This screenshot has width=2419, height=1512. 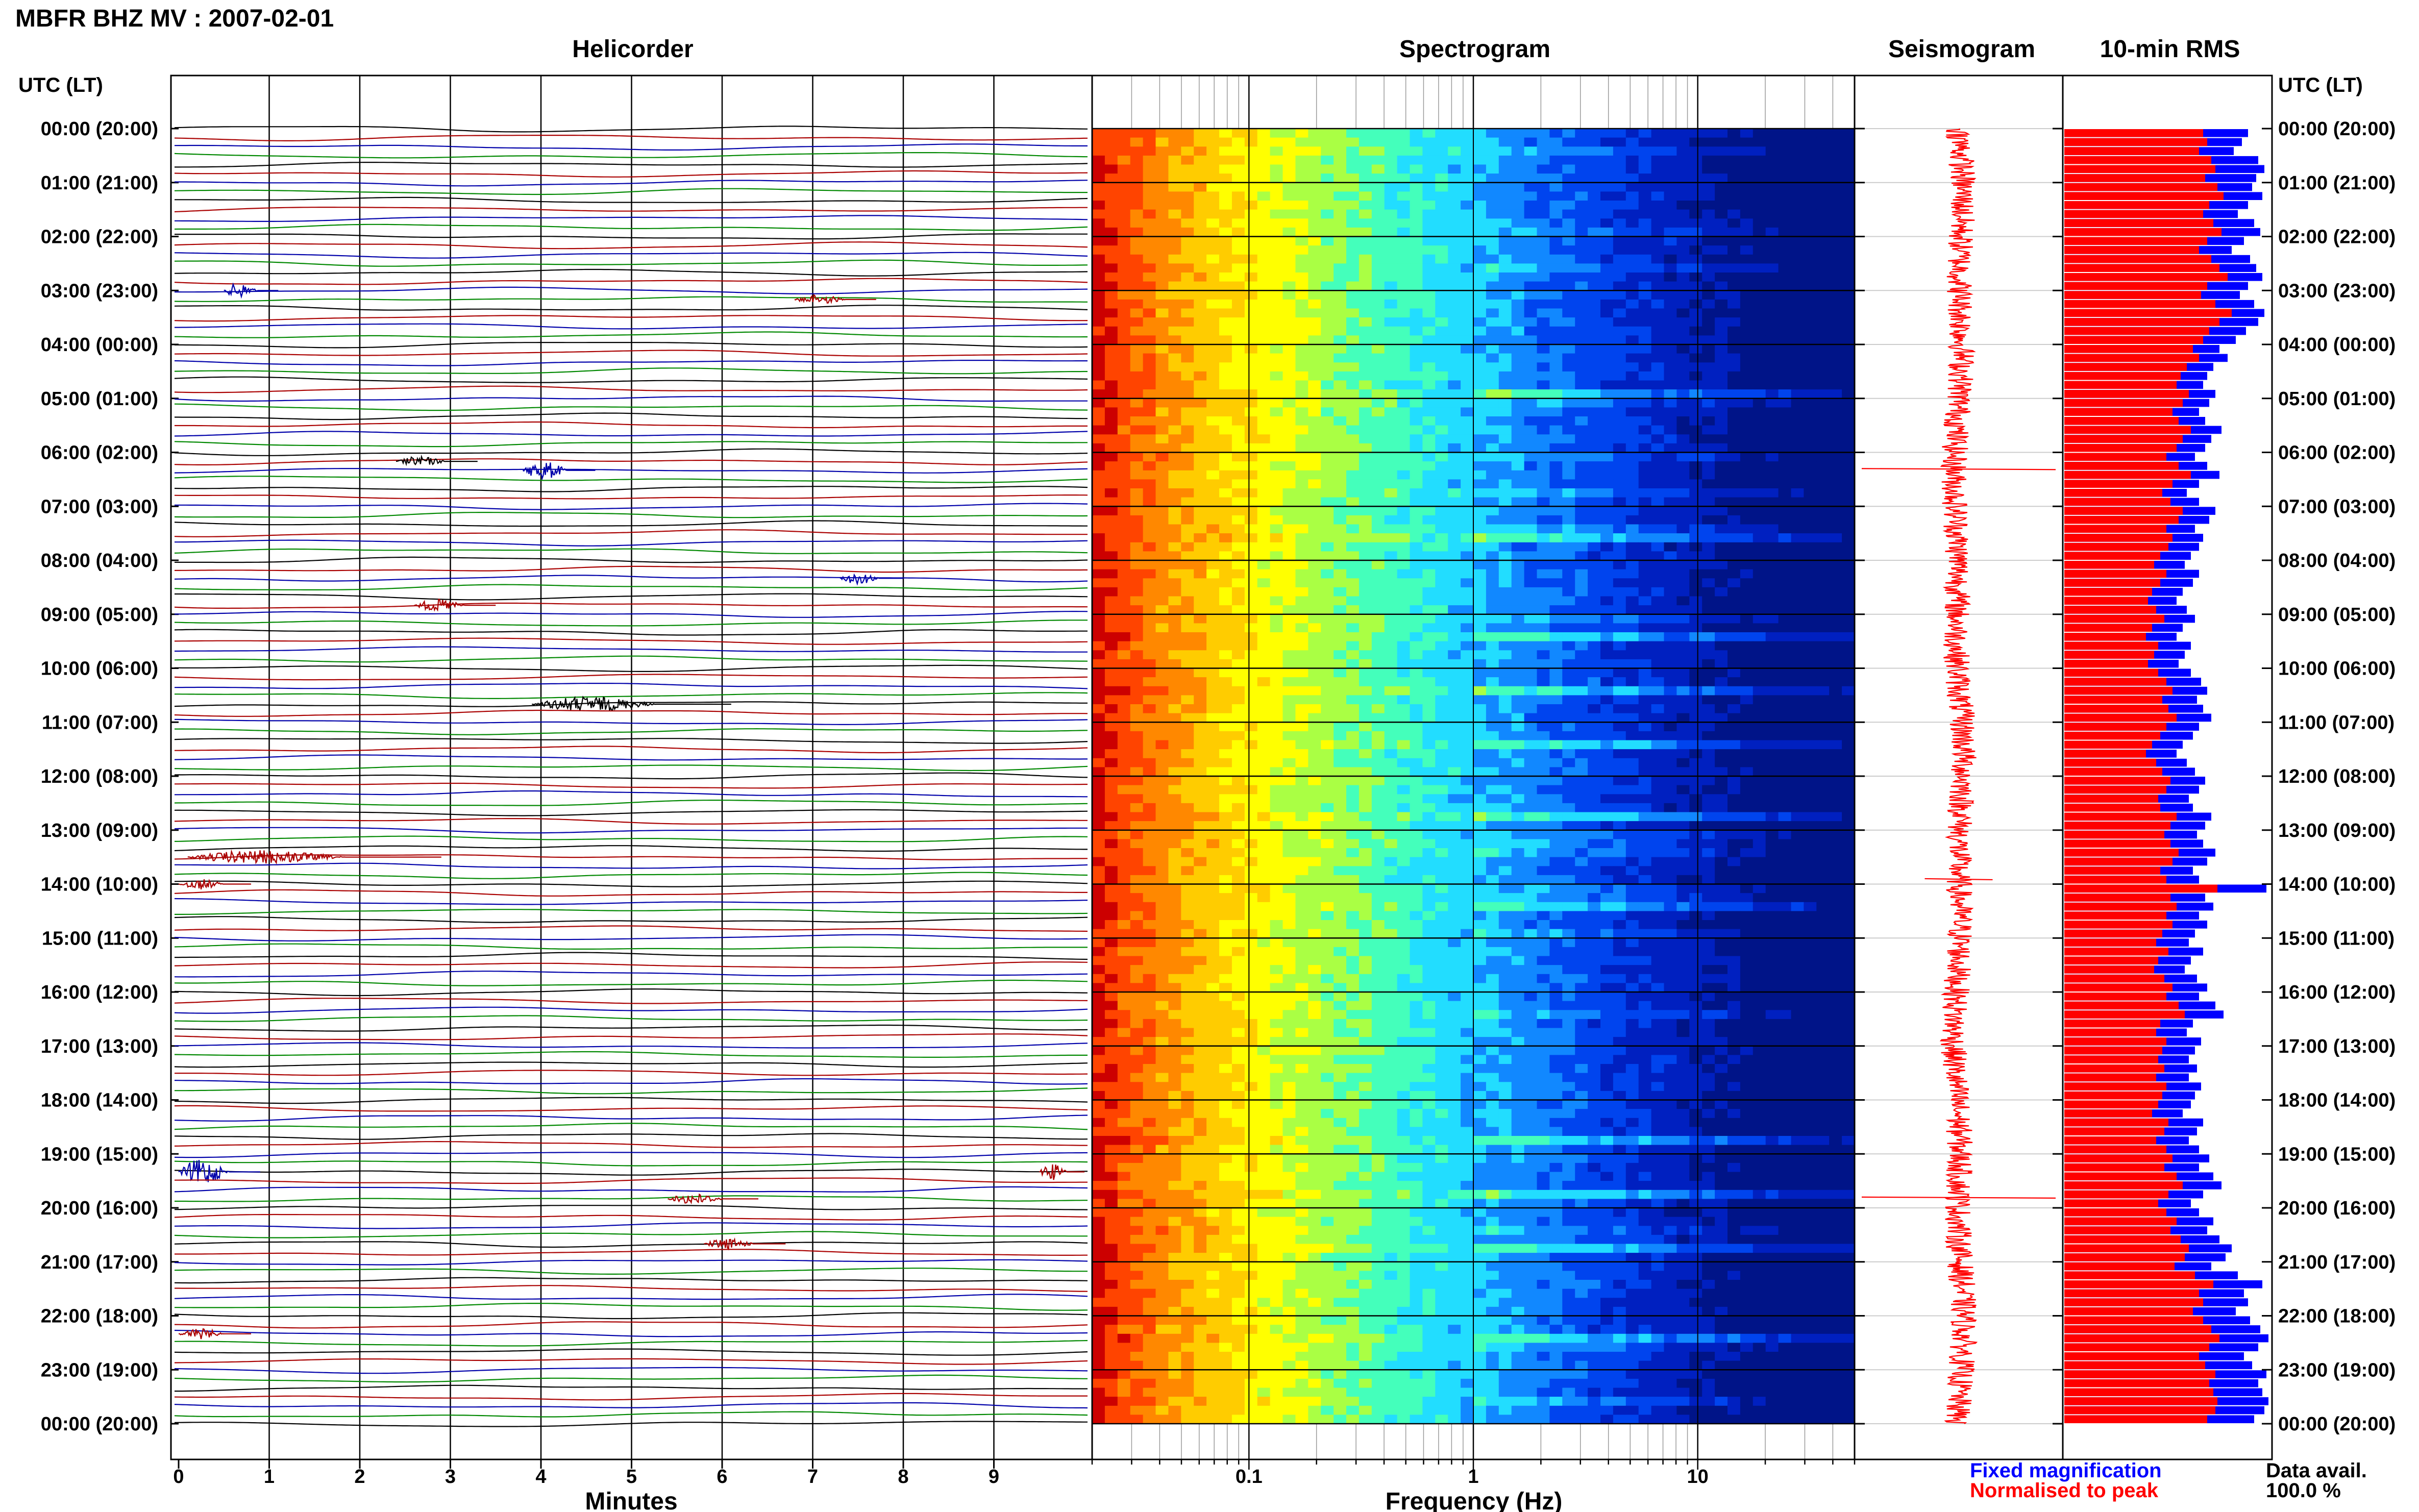 I want to click on time-label: 18:00 (14:00), so click(x=2337, y=1100).